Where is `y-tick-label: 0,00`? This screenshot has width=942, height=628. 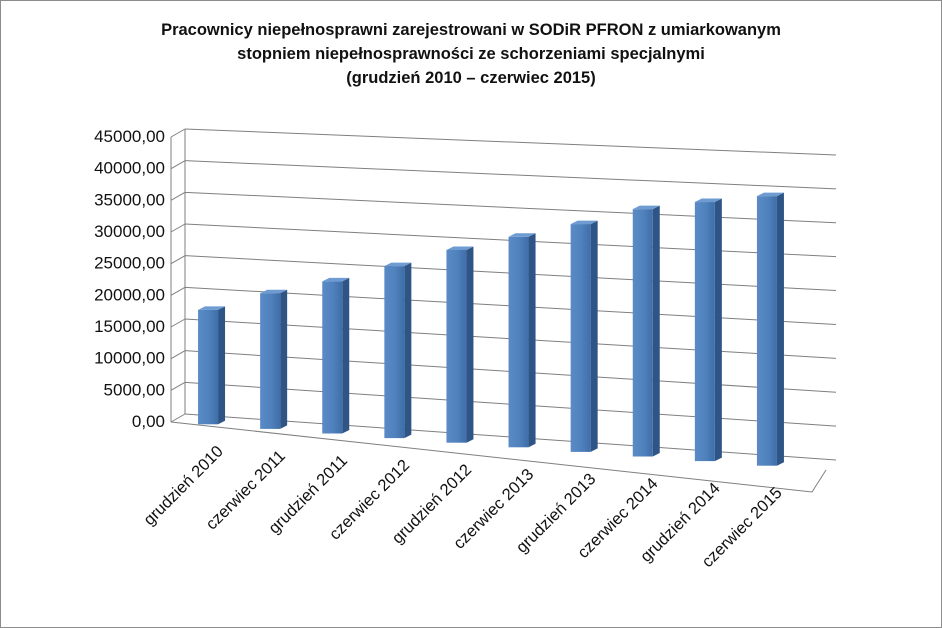
y-tick-label: 0,00 is located at coordinates (148, 421).